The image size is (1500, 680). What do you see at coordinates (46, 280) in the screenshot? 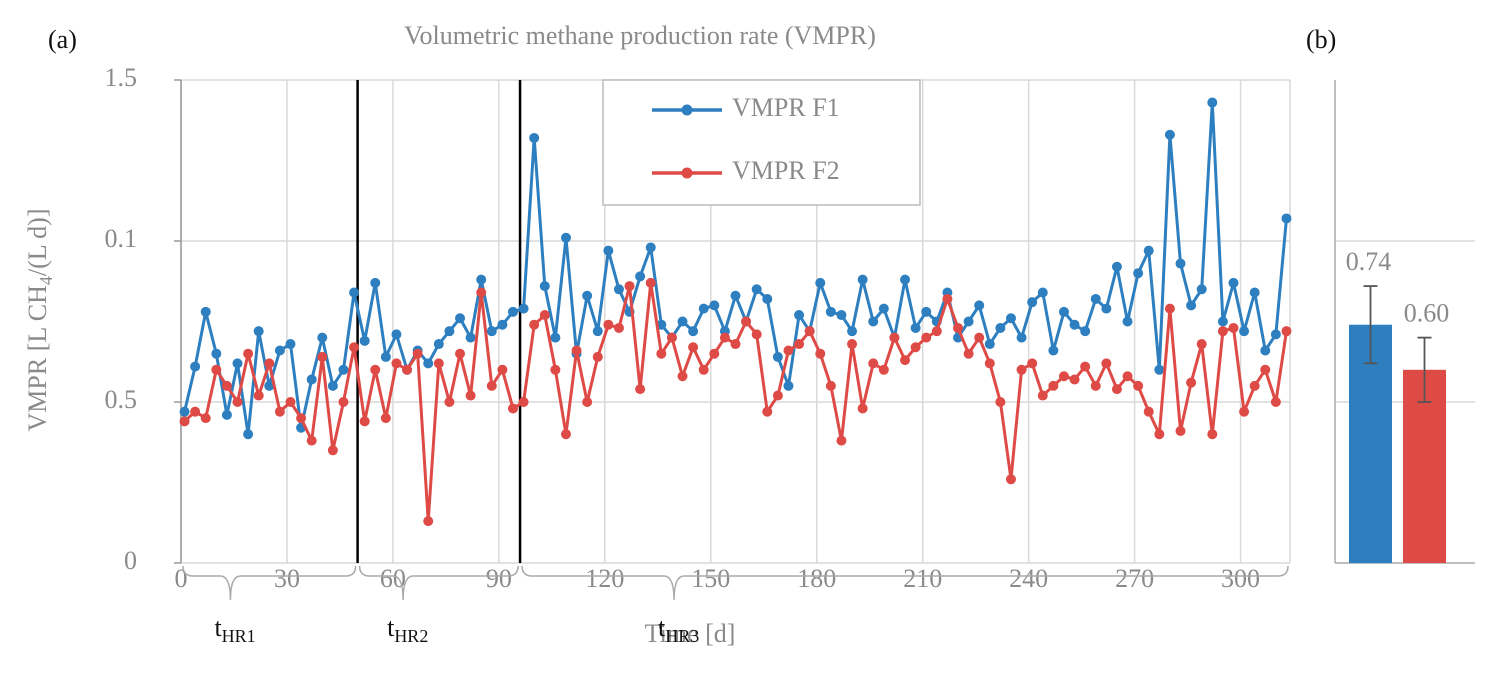
I see `y-axis-title-sub: 4` at bounding box center [46, 280].